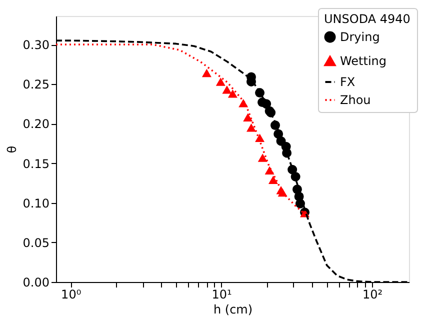 The height and width of the screenshot is (320, 430). What do you see at coordinates (71, 295) in the screenshot?
I see `x-tick-label: 10⁰` at bounding box center [71, 295].